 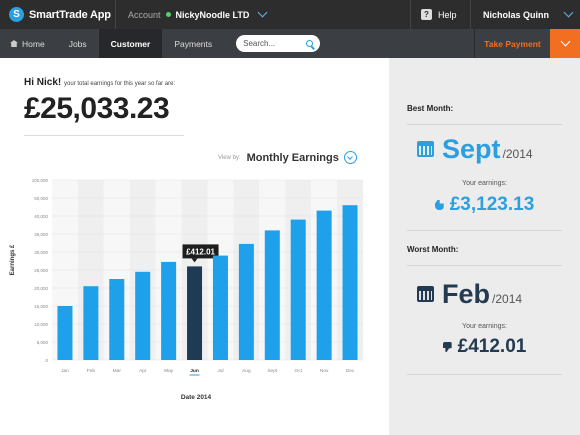 What do you see at coordinates (143, 371) in the screenshot?
I see `x-tick-label: Apr` at bounding box center [143, 371].